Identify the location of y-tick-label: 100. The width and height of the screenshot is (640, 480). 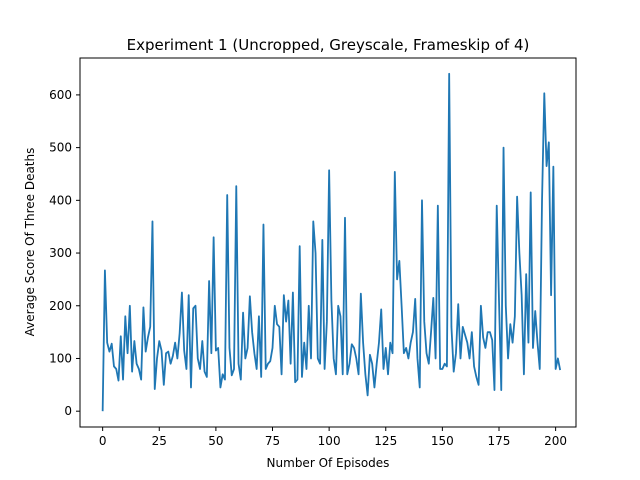
(60, 358).